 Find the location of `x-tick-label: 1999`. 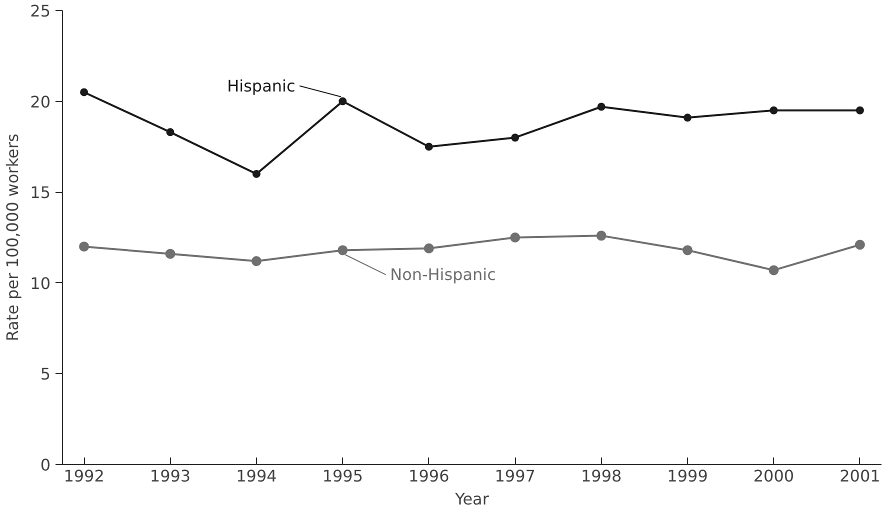

x-tick-label: 1999 is located at coordinates (687, 476).